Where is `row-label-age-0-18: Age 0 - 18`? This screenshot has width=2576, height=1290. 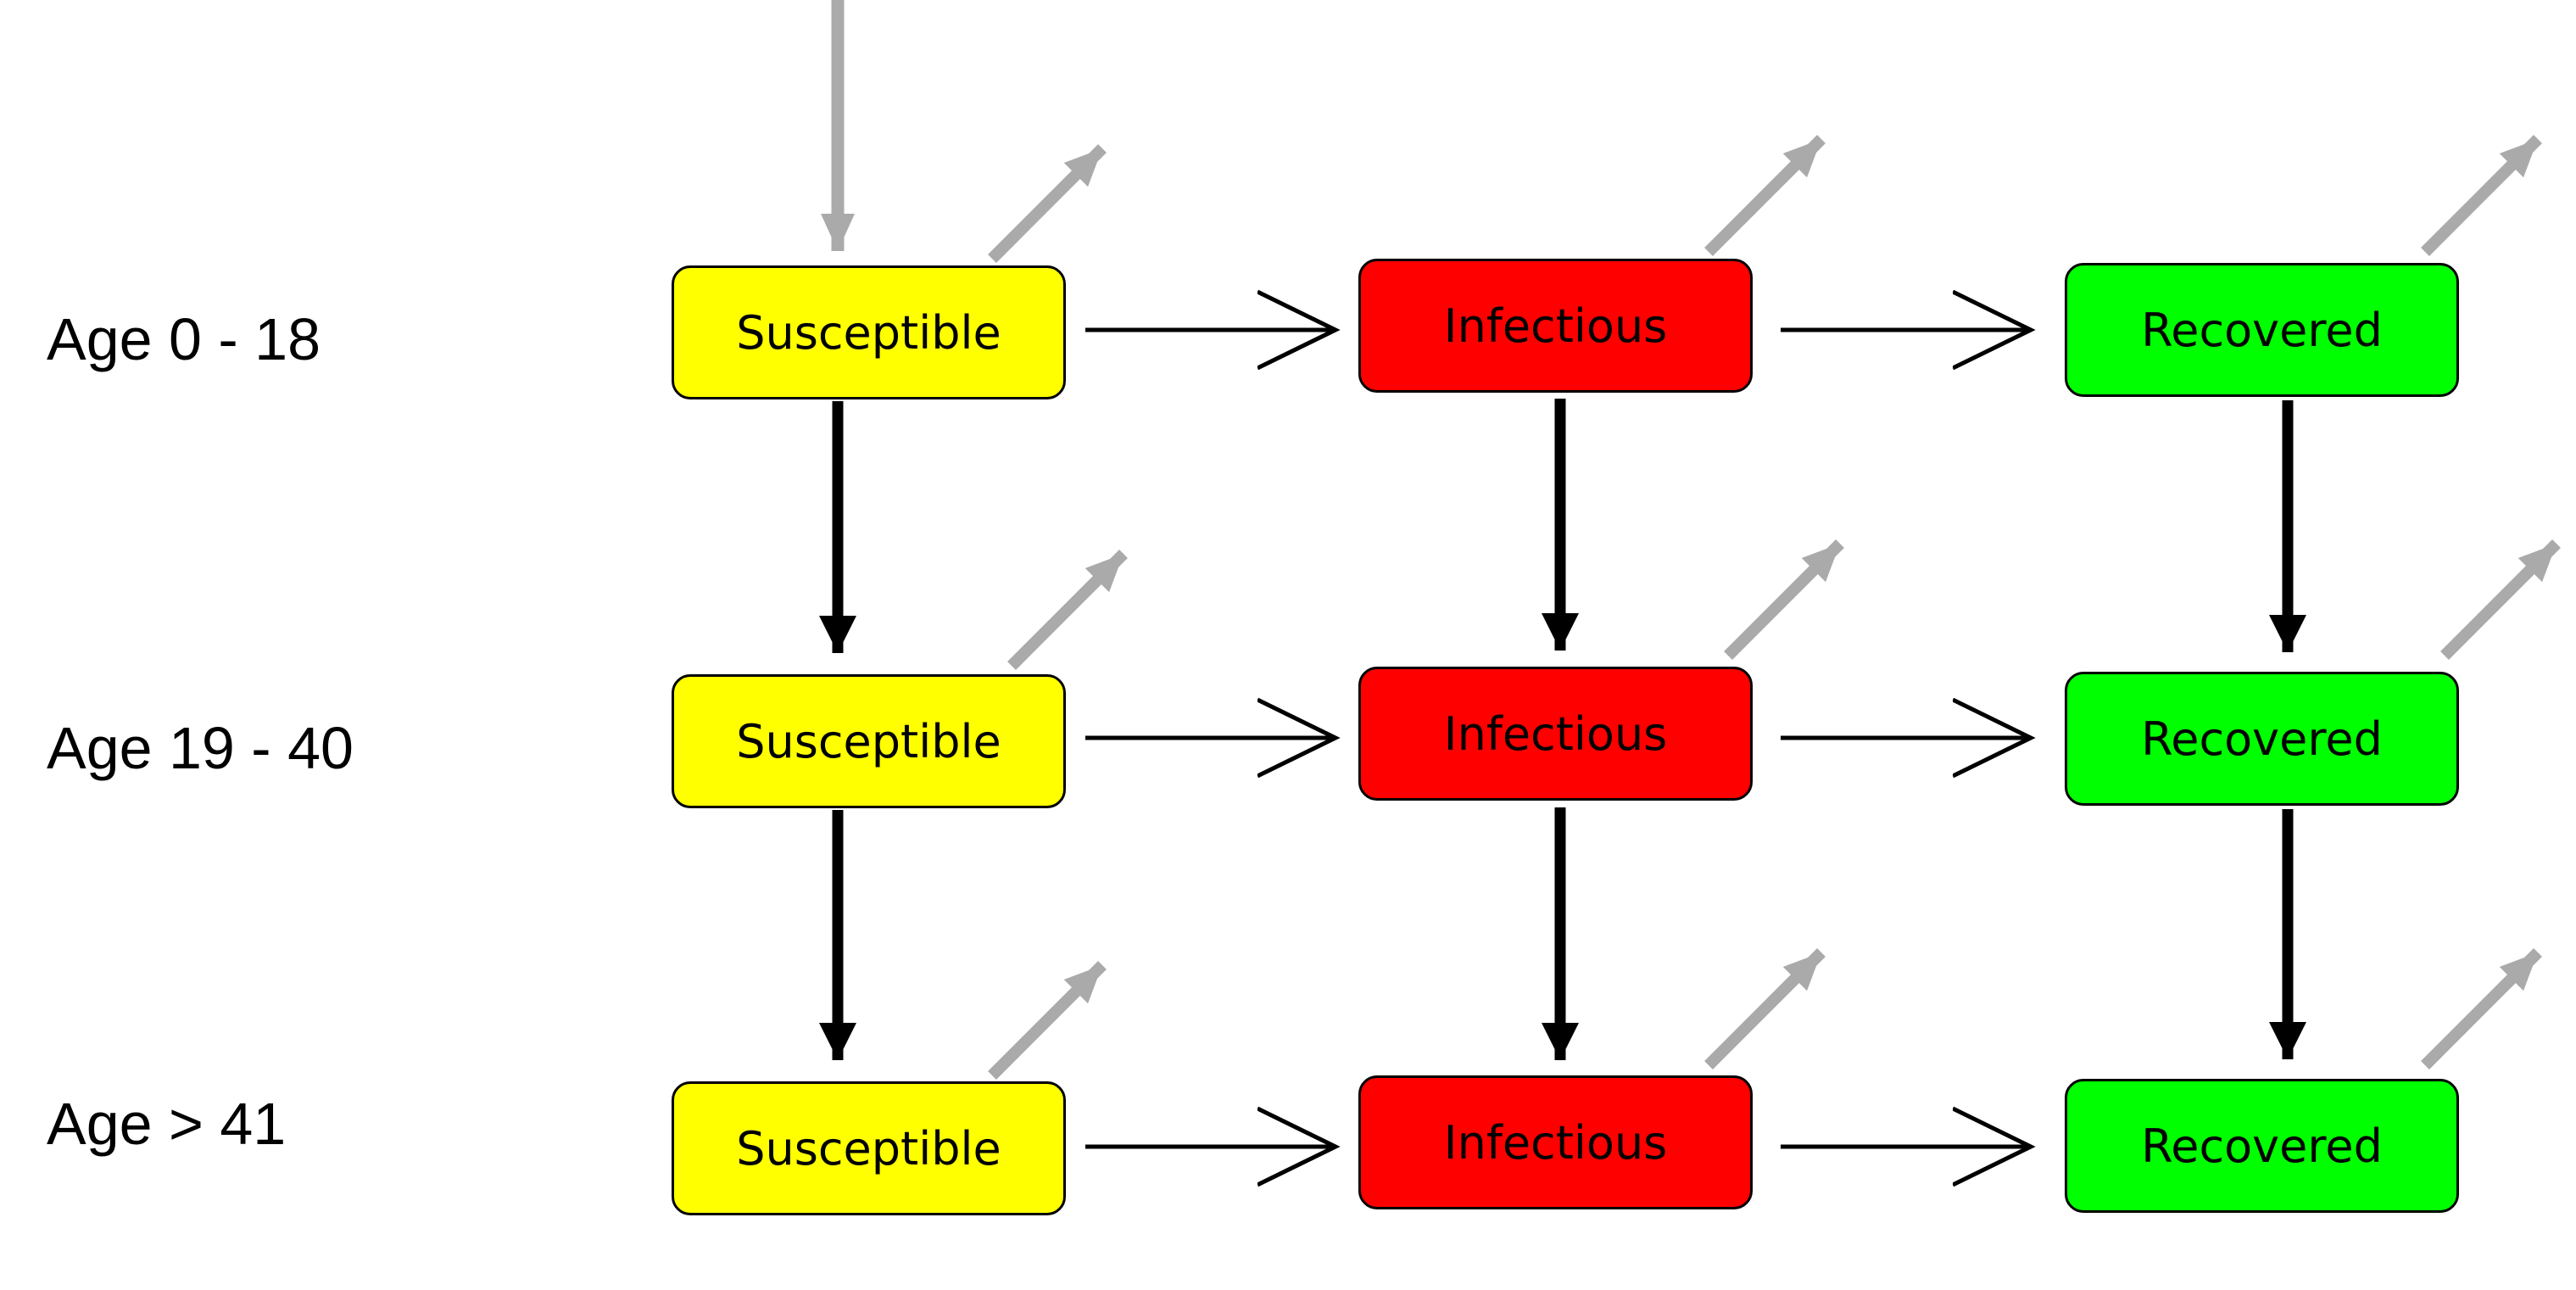
row-label-age-0-18: Age 0 - 18 is located at coordinates (184, 339).